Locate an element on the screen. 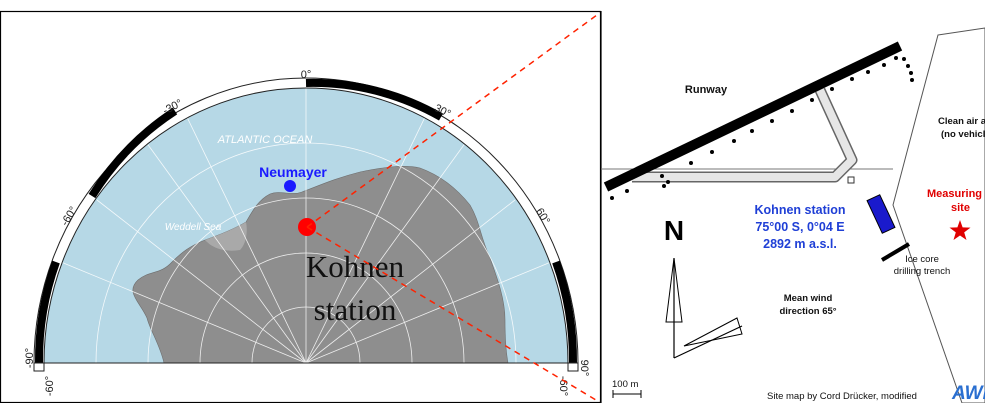 The height and width of the screenshot is (403, 985). ice-core-trench is located at coordinates (895, 252).